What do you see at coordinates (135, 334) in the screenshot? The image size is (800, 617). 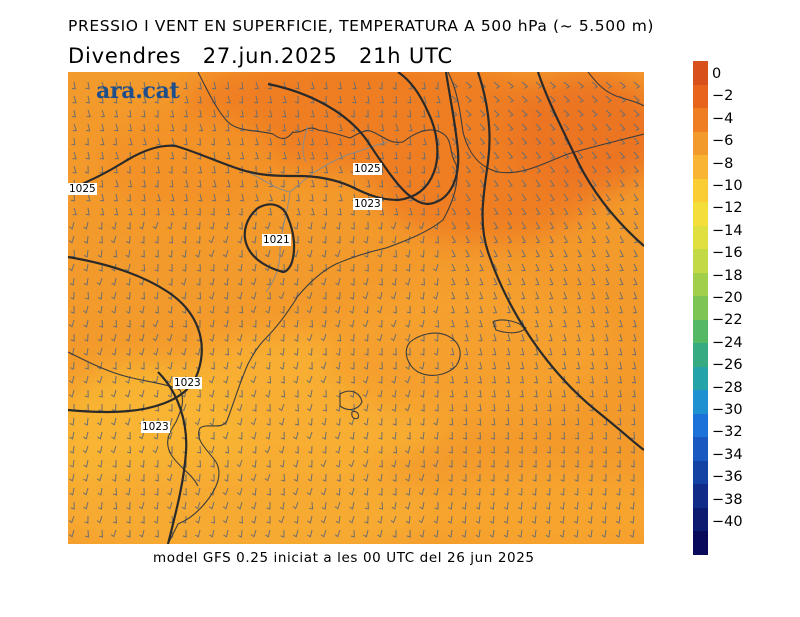 I see `isobar-1023-southwest` at bounding box center [135, 334].